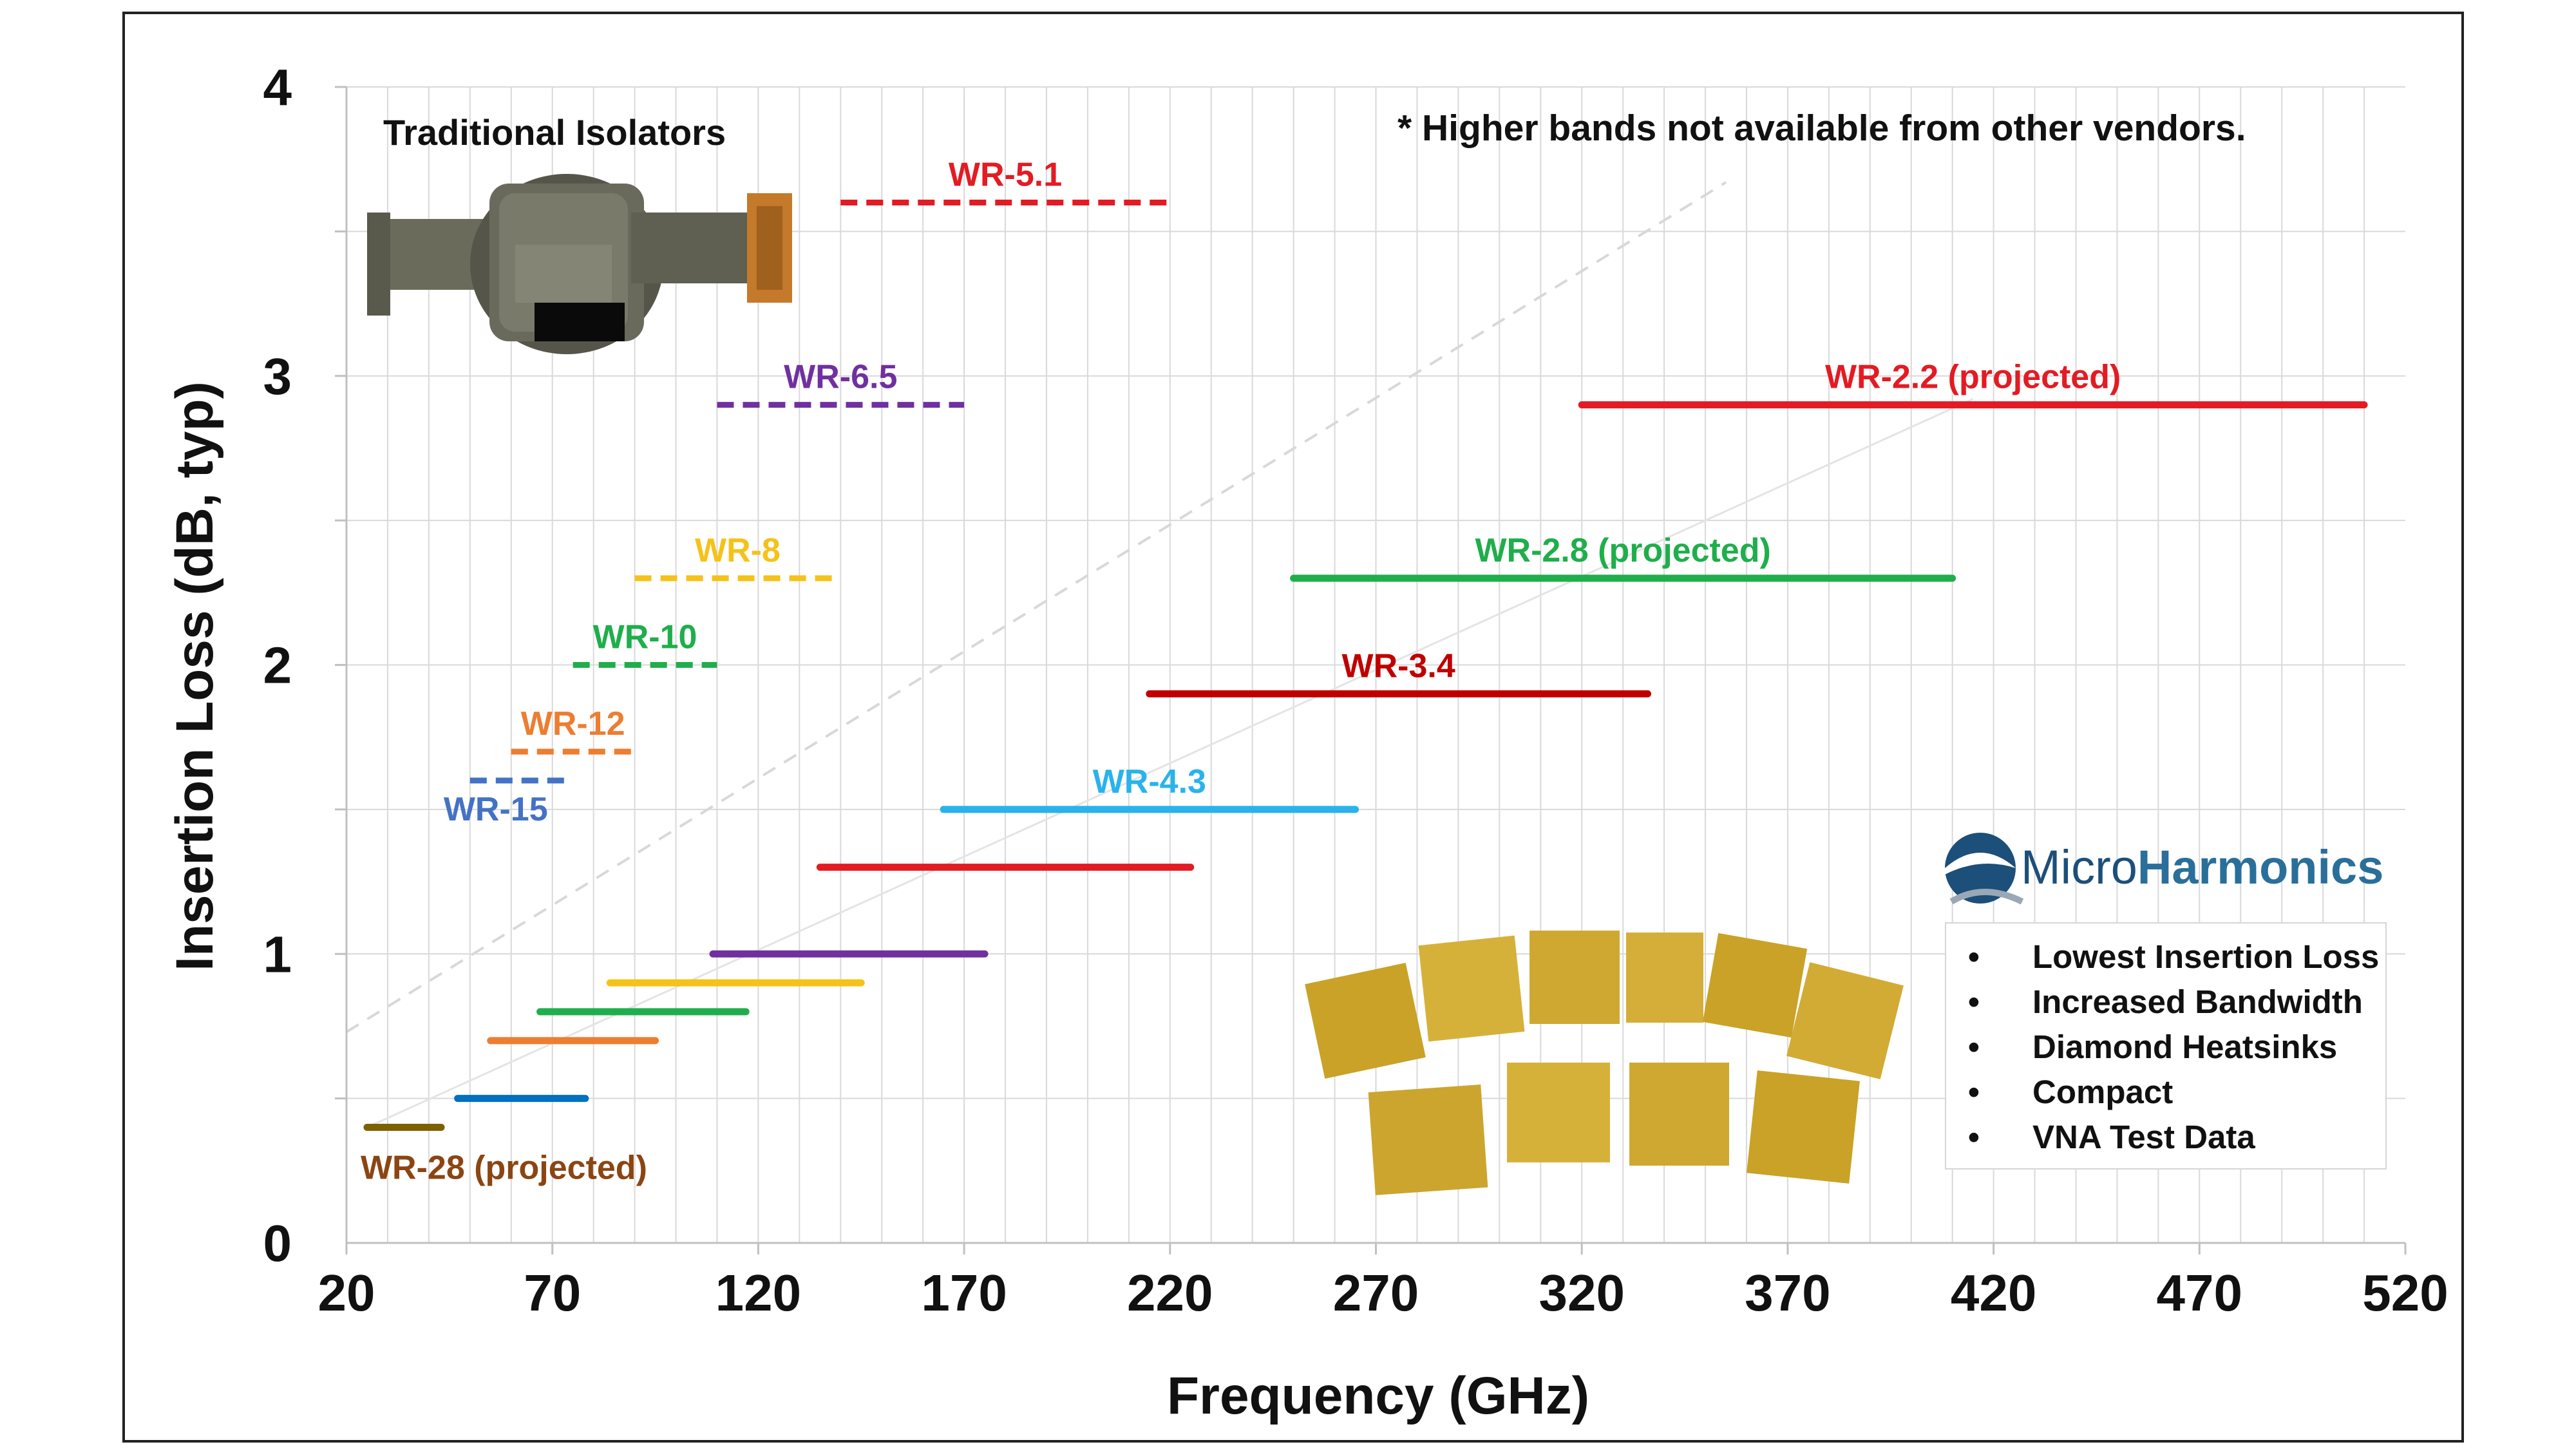 This screenshot has width=2576, height=1449. Describe the element at coordinates (553, 1292) in the screenshot. I see `x-tick-label: 70` at that location.